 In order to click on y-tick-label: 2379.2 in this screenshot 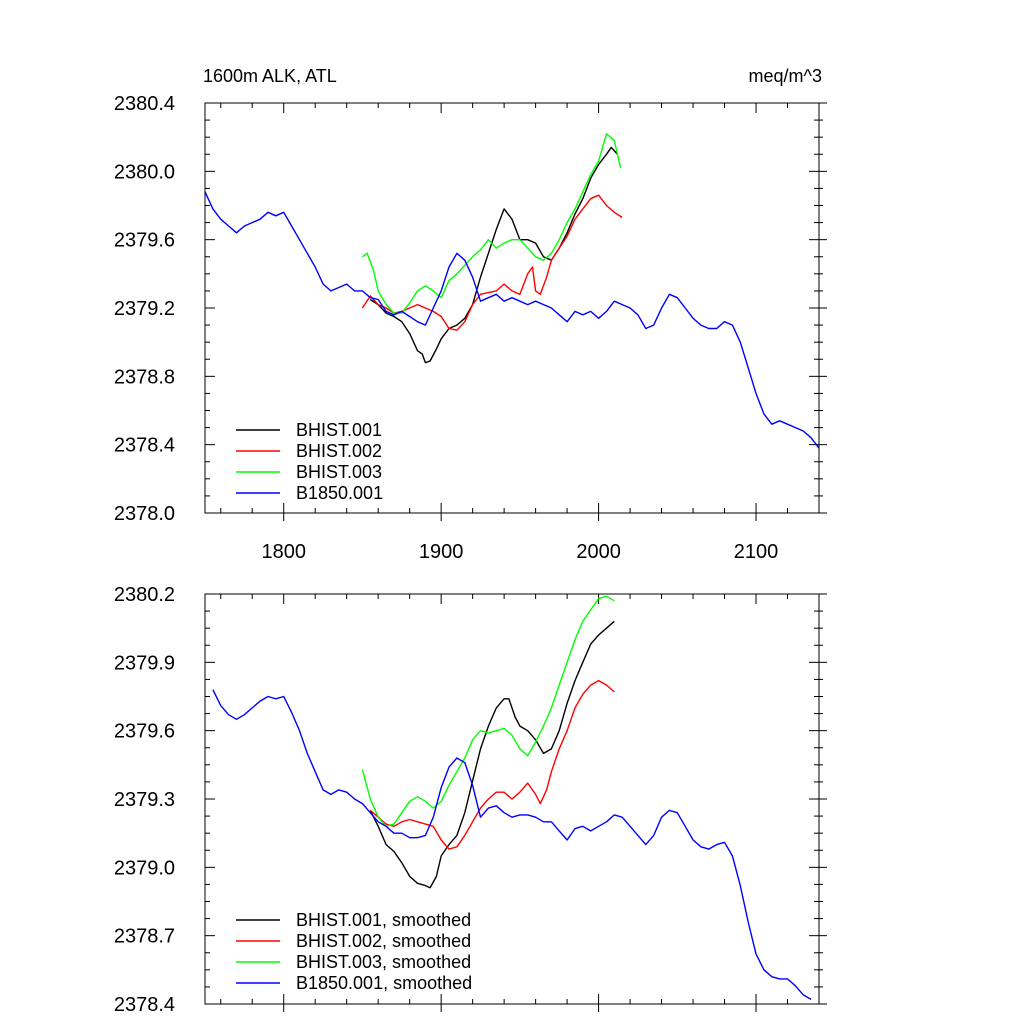, I will do `click(144, 309)`.